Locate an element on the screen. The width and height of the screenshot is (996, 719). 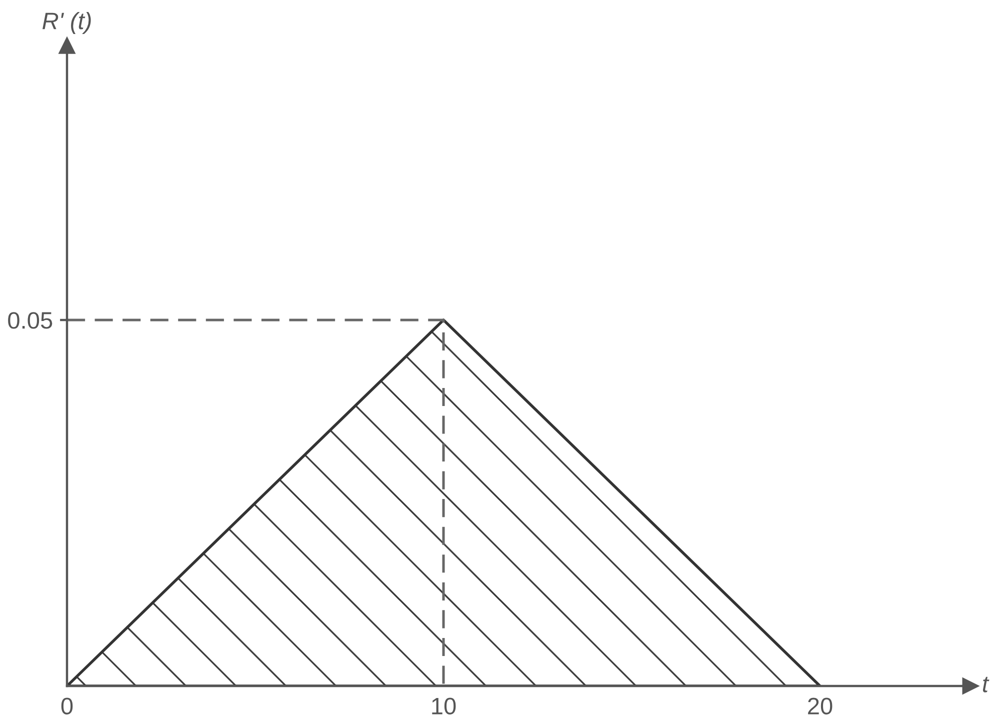
y-axis-title: R' (t) is located at coordinates (66, 23).